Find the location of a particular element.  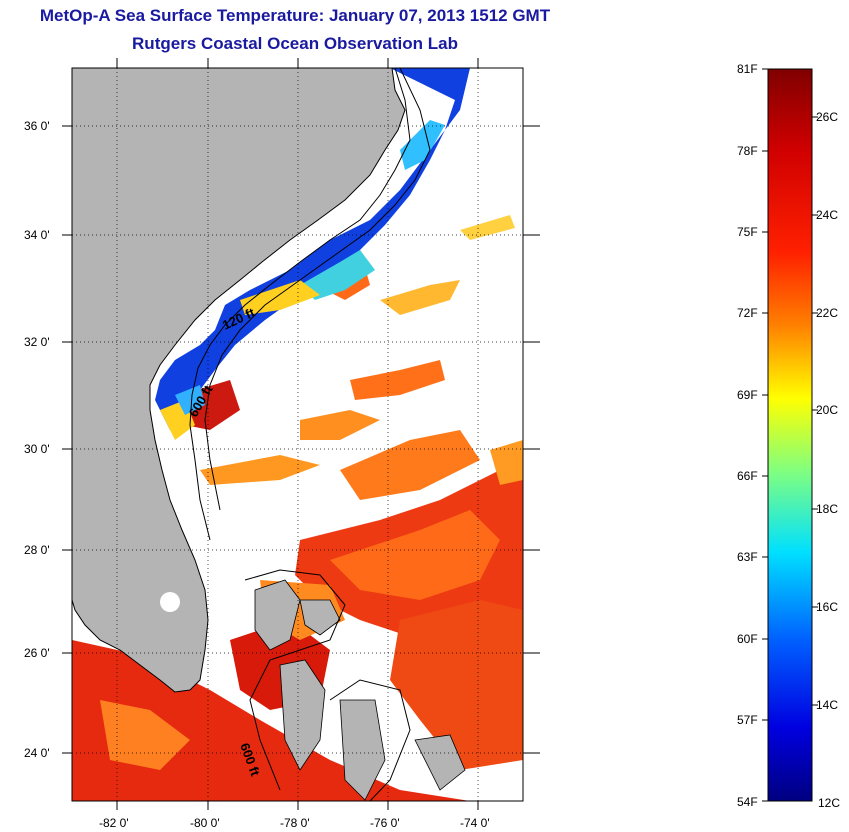

cb-label-54f: 54F is located at coordinates (747, 802).